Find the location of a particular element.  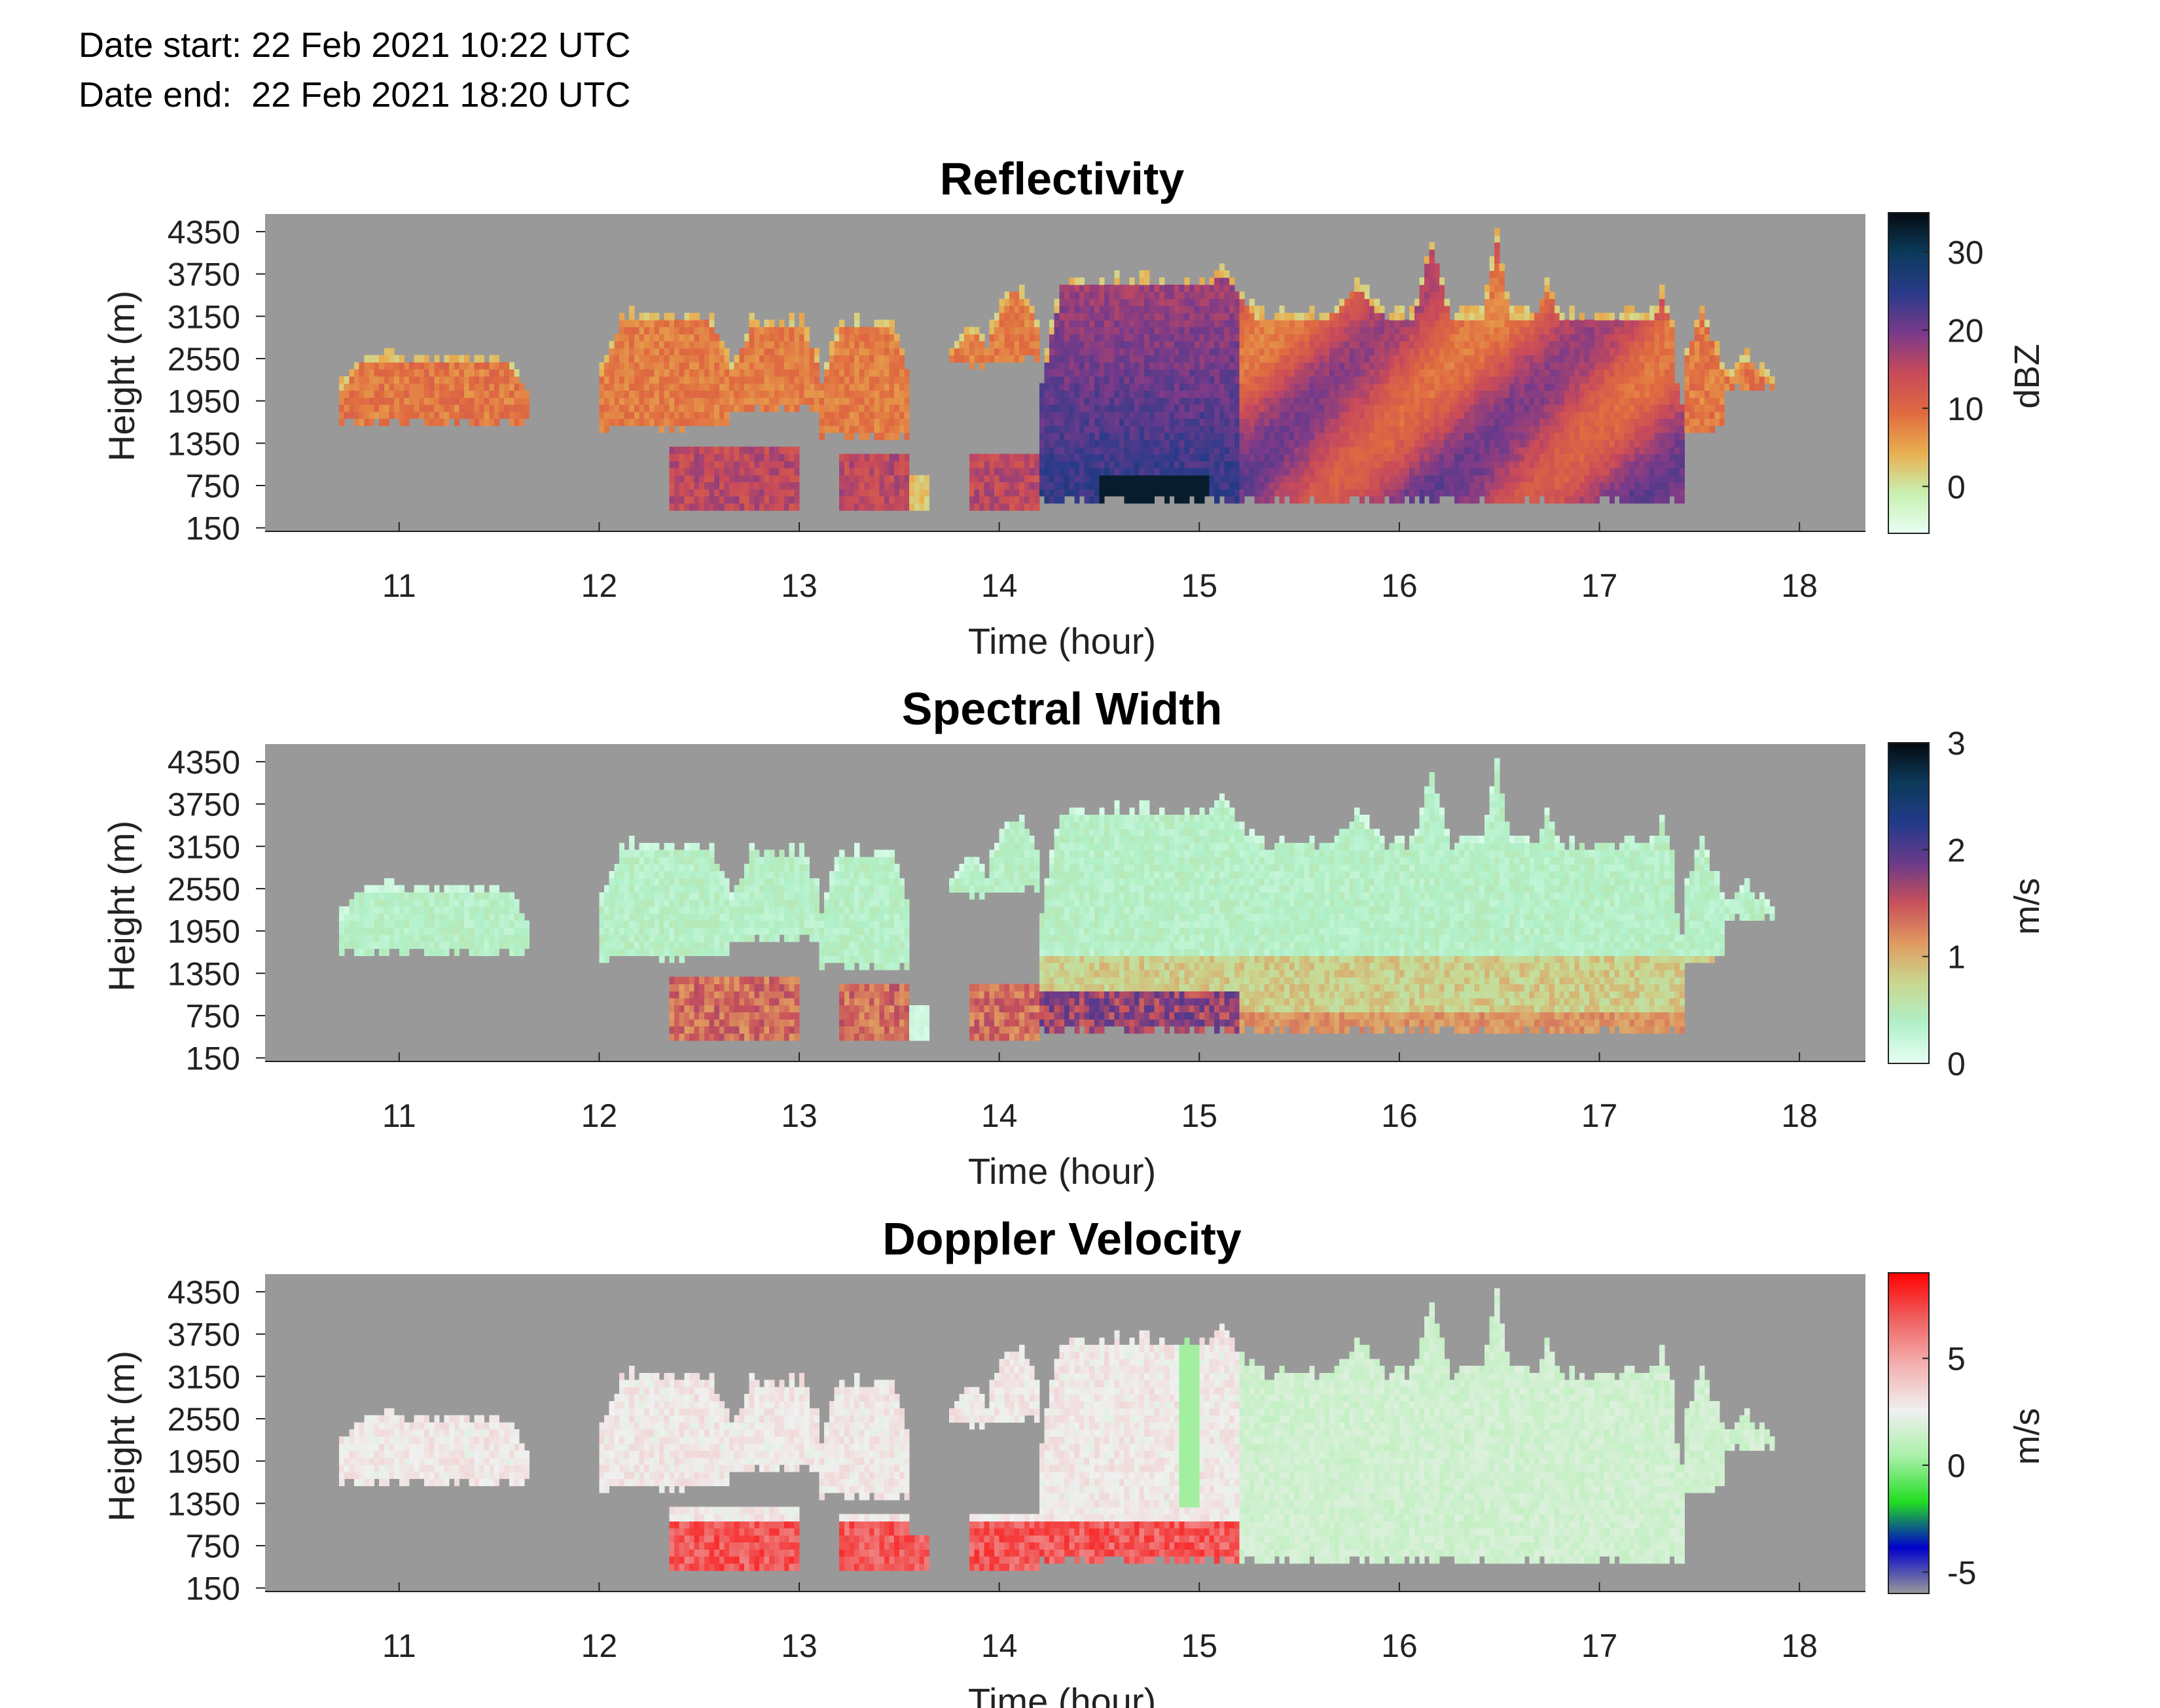

date-start-text: Date start: 22 Feb 2021 10:22 UTC is located at coordinates (355, 46).